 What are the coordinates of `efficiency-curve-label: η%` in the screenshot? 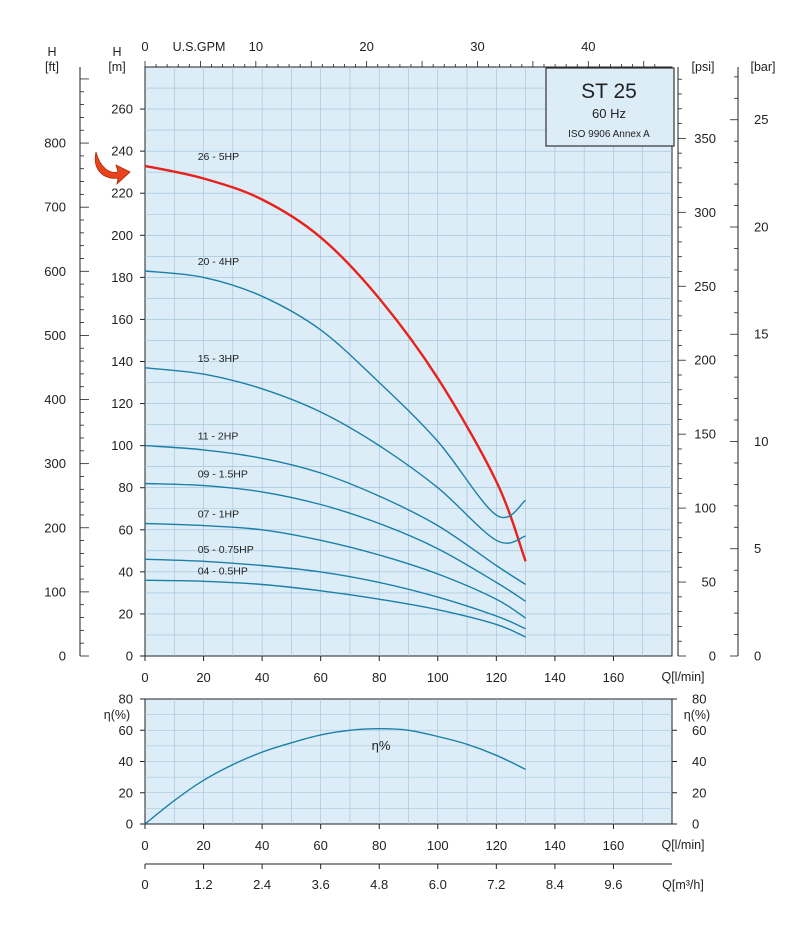 It's located at (381, 745).